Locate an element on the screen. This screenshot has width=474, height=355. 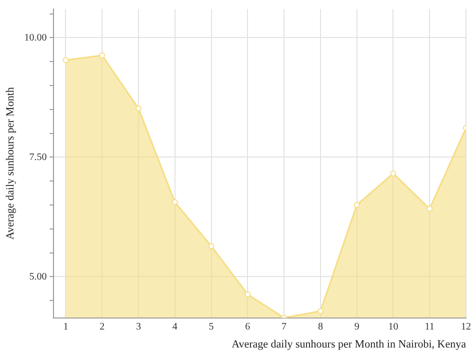
x-tick-label: 9 is located at coordinates (357, 326).